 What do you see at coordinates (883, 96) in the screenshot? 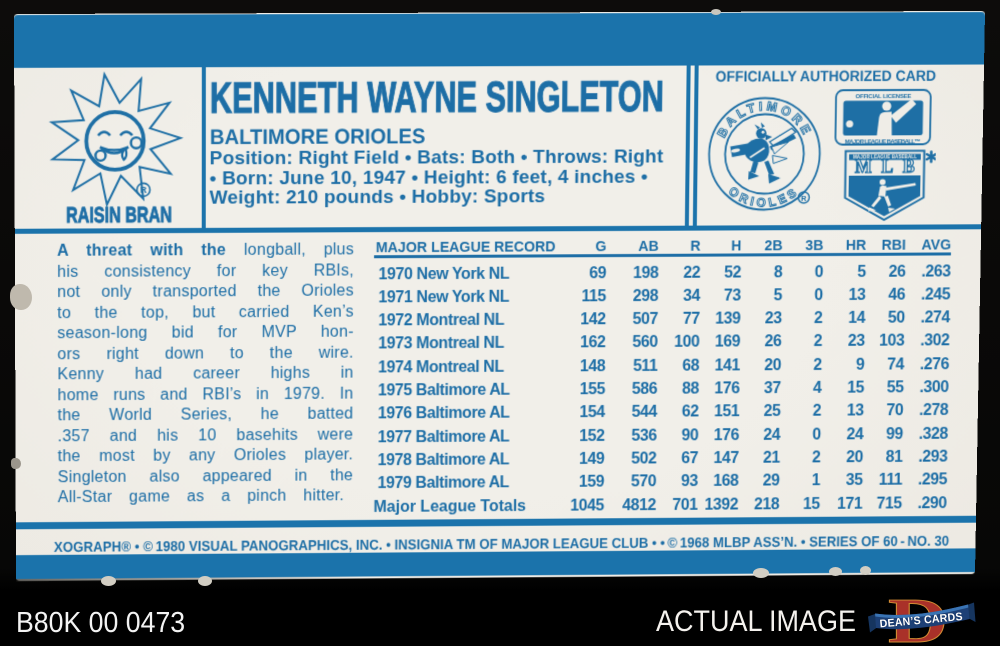
I see `svg-text: OFFICIAL LICENSEE` at bounding box center [883, 96].